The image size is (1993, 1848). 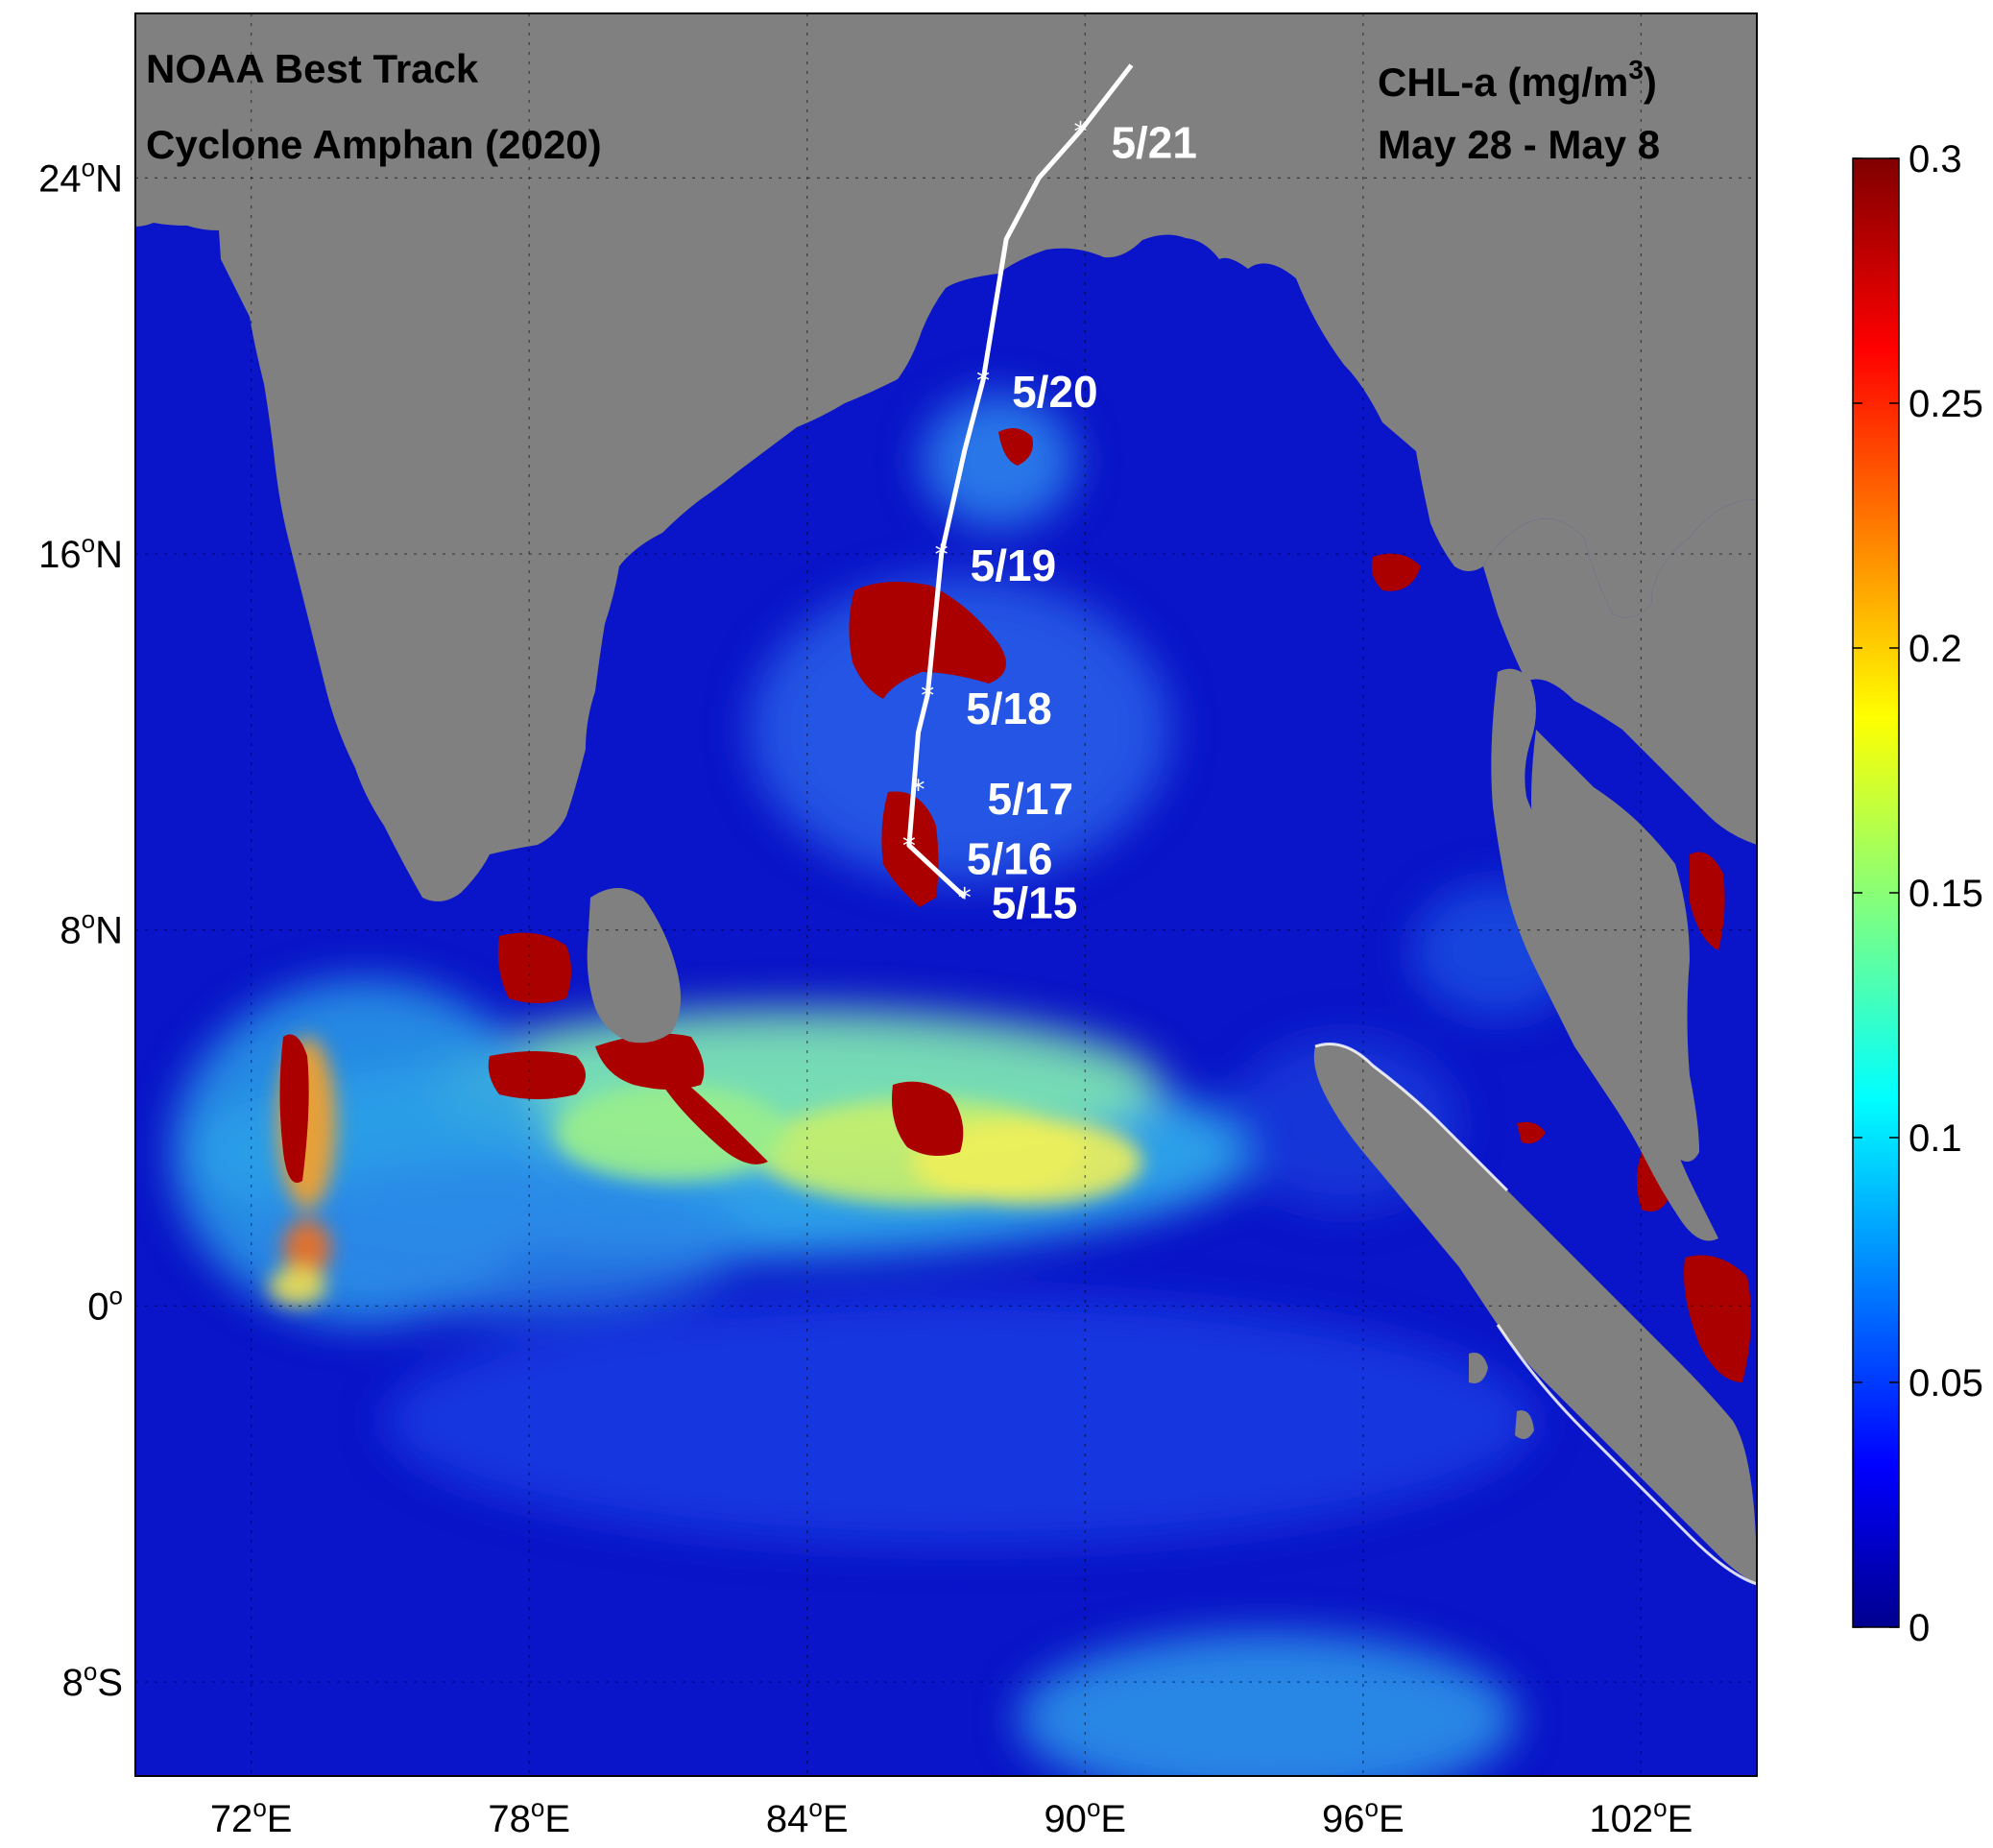 I want to click on lat-label-0: 0o, so click(x=105, y=1304).